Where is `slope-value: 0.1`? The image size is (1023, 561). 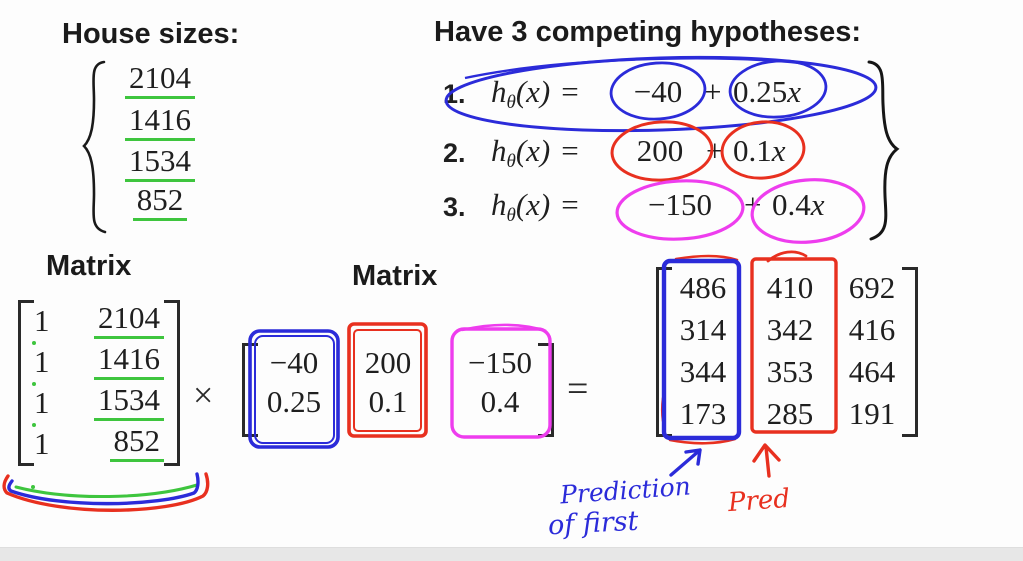
slope-value: 0.1 is located at coordinates (752, 150).